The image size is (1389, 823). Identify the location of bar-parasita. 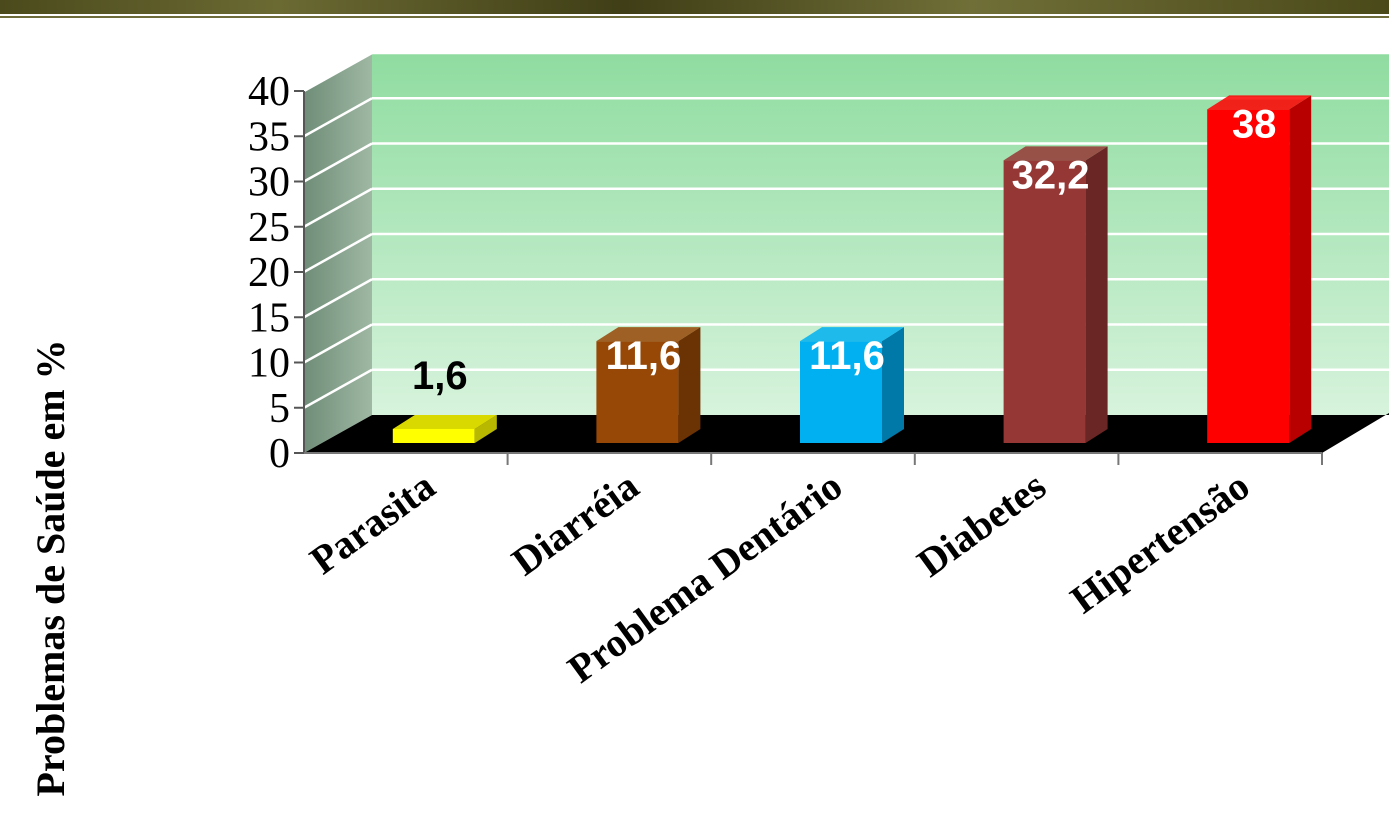
(444, 428).